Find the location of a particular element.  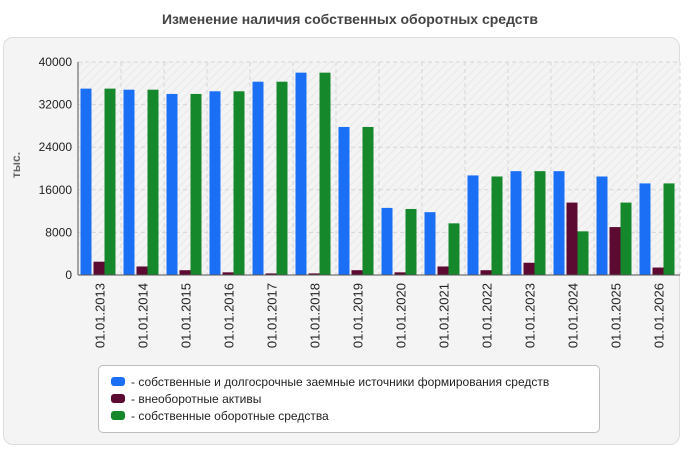

y-tick-label: 16000 is located at coordinates (56, 190).